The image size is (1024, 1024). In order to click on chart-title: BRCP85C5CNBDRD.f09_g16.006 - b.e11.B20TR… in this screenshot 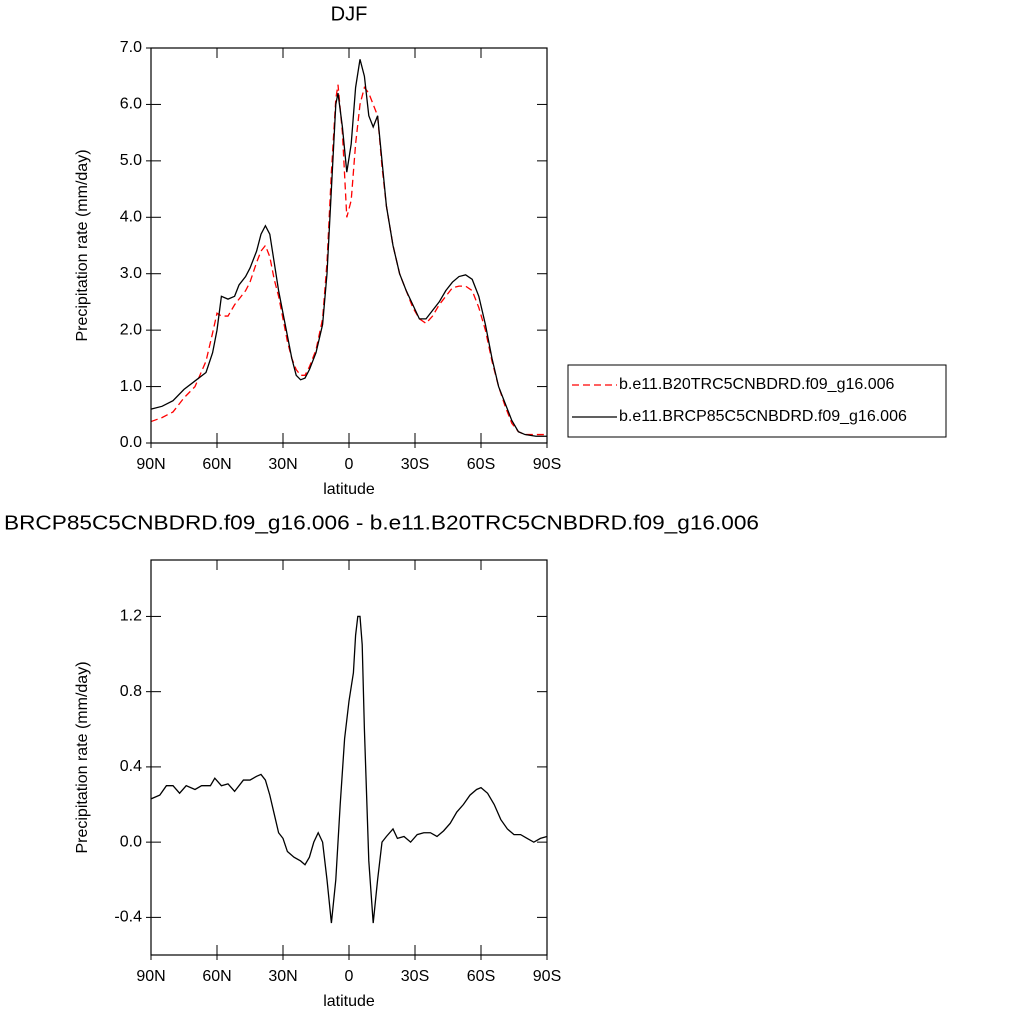, I will do `click(381, 523)`.